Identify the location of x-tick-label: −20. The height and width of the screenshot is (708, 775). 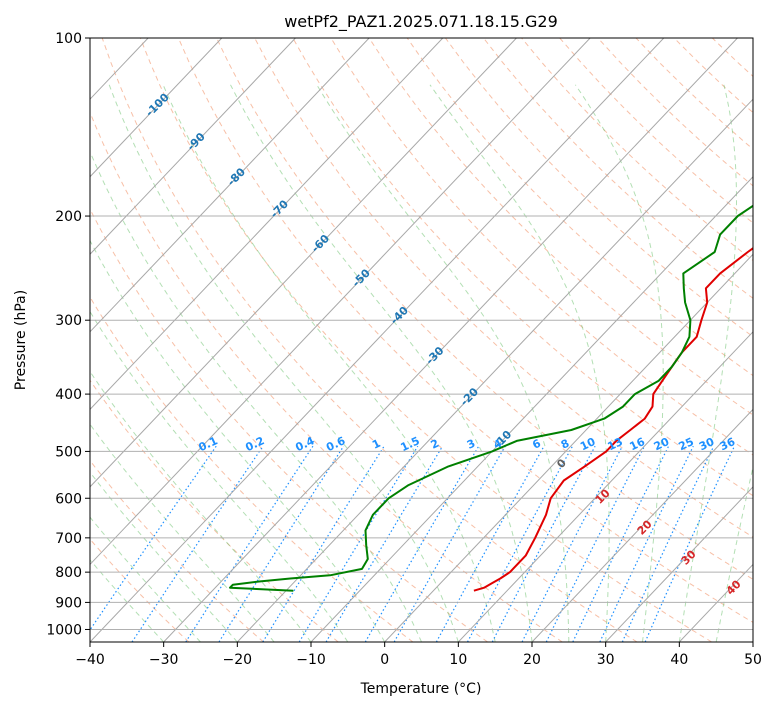
(238, 660).